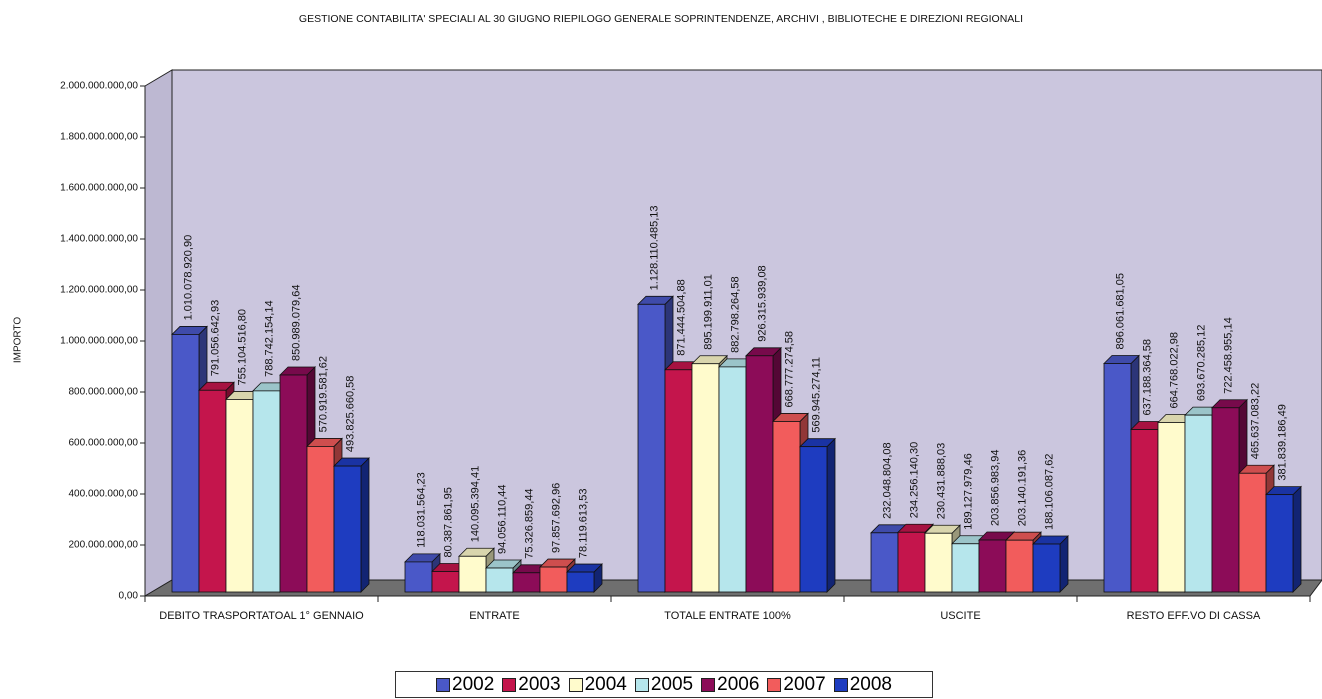 The image size is (1322, 699). I want to click on legend-item: 2003, so click(531, 684).